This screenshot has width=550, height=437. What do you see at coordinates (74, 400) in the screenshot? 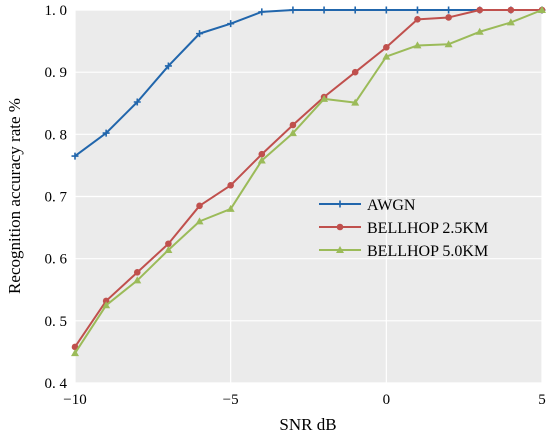
I see `x-tick-label: −10` at bounding box center [74, 400].